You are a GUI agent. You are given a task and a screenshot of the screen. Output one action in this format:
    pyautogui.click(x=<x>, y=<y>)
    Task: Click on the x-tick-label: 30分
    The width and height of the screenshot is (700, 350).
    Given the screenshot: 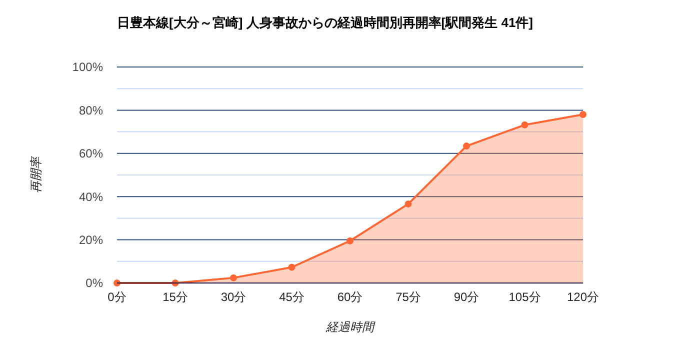 What is the action you would take?
    pyautogui.click(x=233, y=297)
    